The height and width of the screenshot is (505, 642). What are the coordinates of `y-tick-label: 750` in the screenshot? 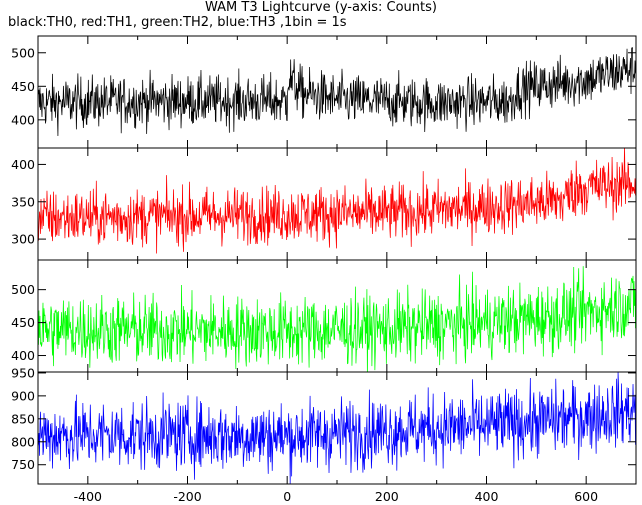 It's located at (23, 464).